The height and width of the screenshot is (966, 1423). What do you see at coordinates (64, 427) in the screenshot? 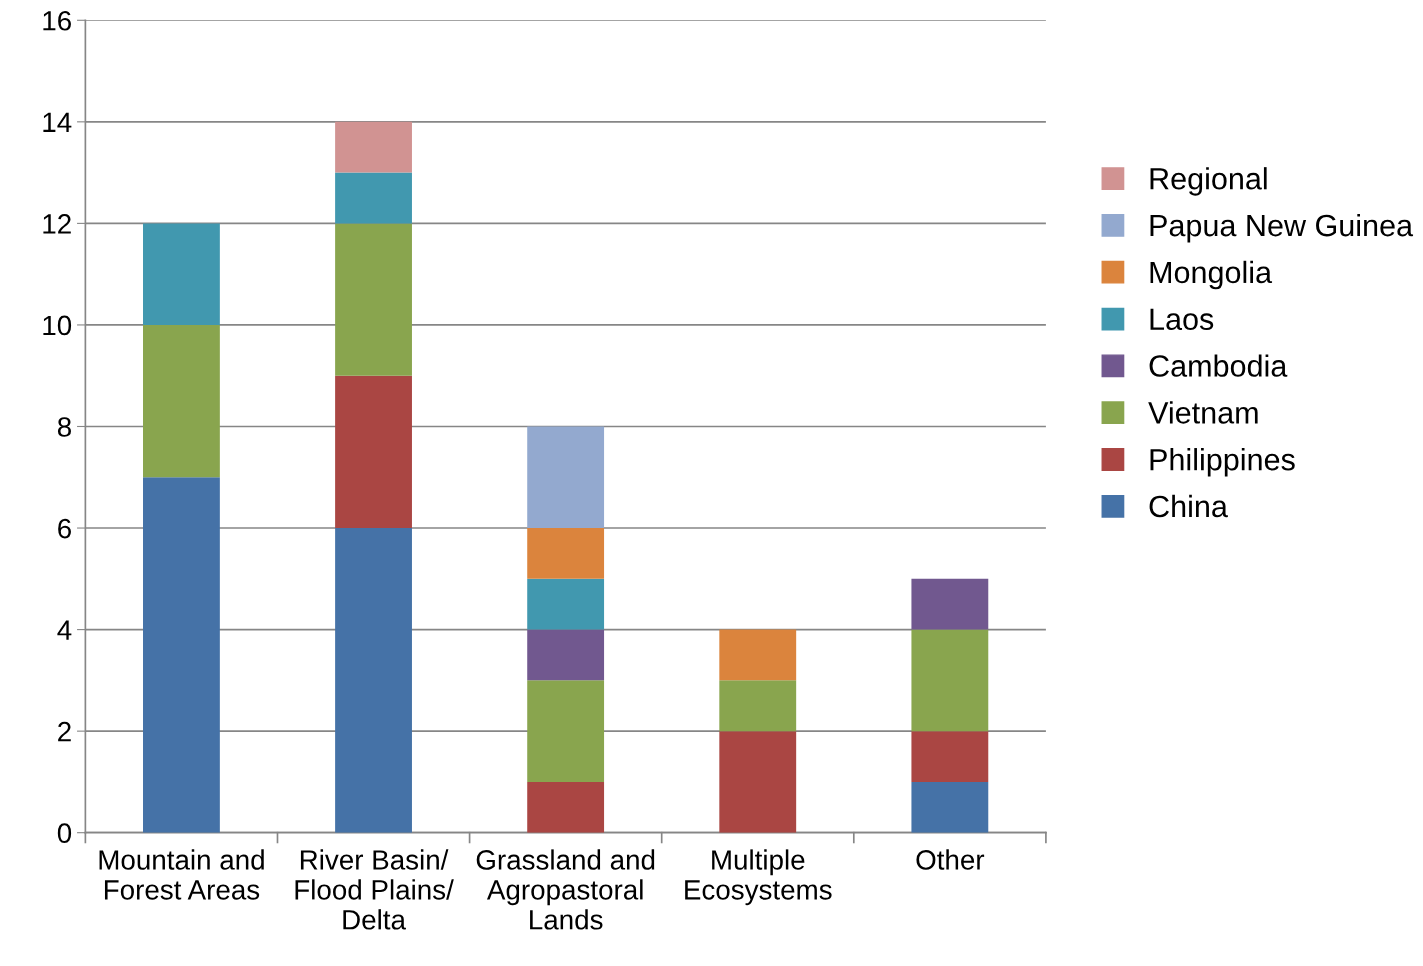
I see `y-tick-label: 8` at bounding box center [64, 427].